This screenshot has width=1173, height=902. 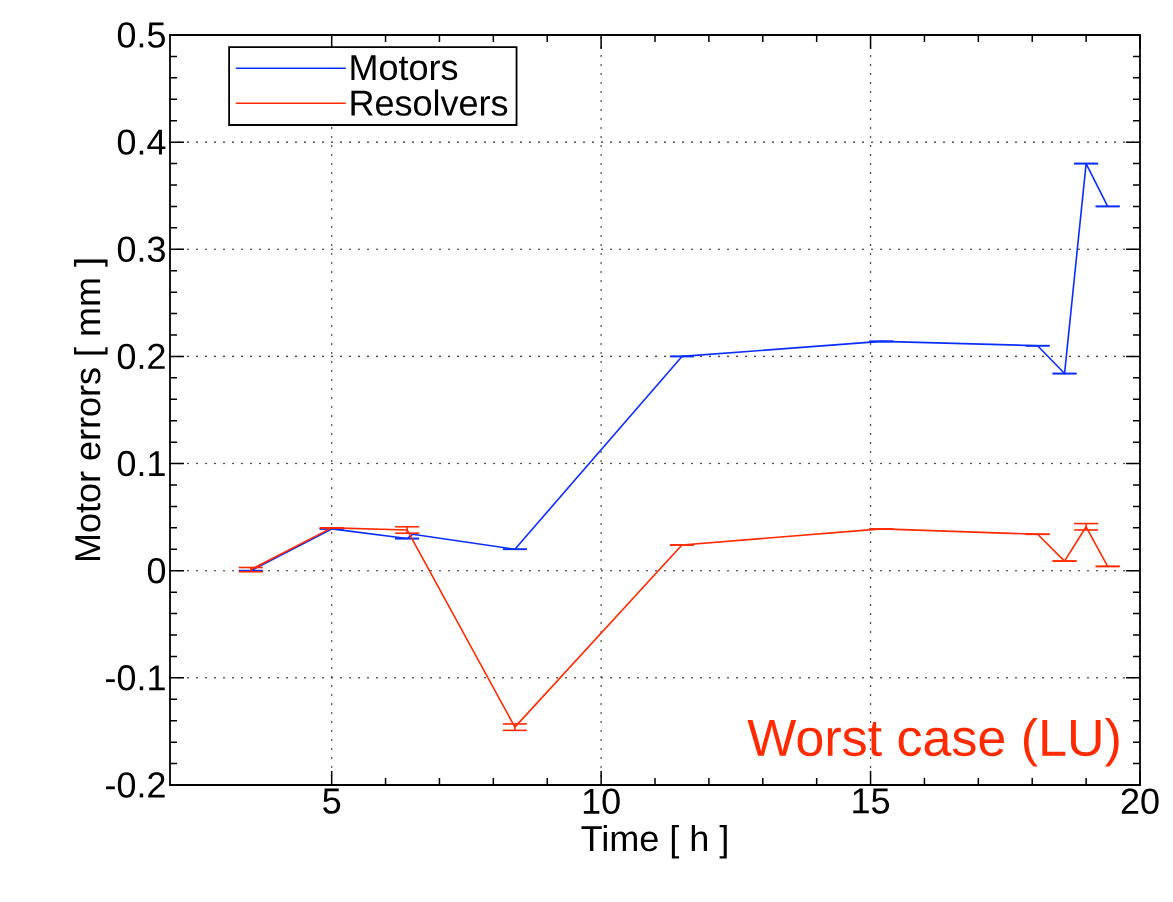 What do you see at coordinates (135, 678) in the screenshot?
I see `y-tick-label: -0.1` at bounding box center [135, 678].